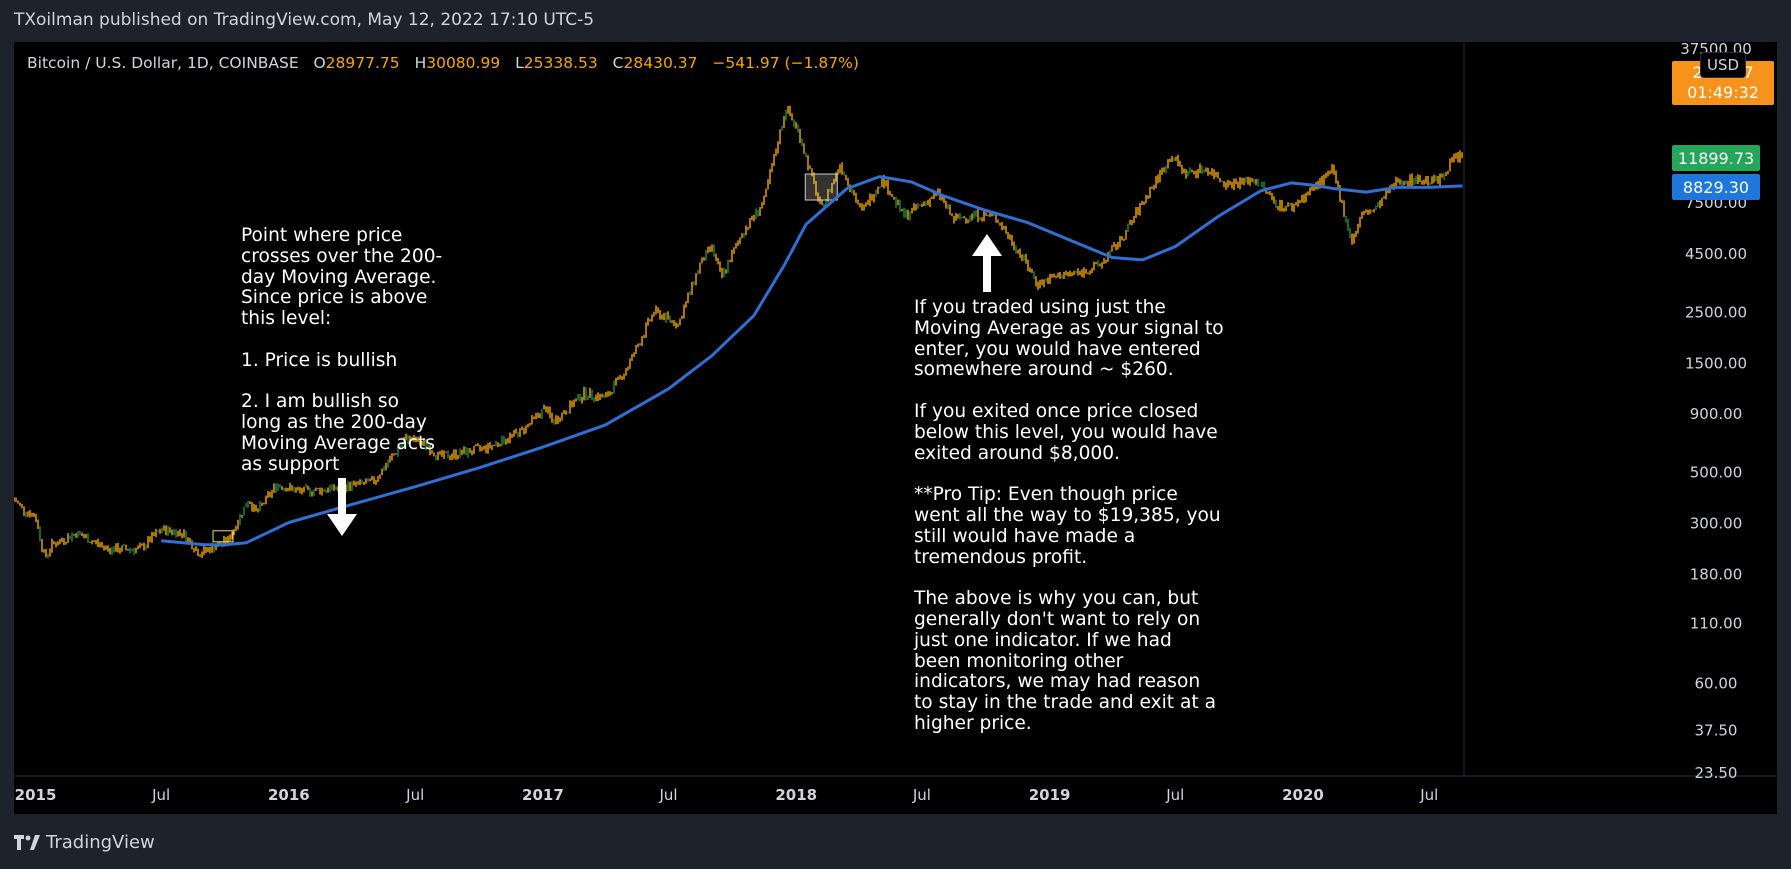 The image size is (1791, 869). What do you see at coordinates (1716, 158) in the screenshot?
I see `current-price-tag: 11899.73` at bounding box center [1716, 158].